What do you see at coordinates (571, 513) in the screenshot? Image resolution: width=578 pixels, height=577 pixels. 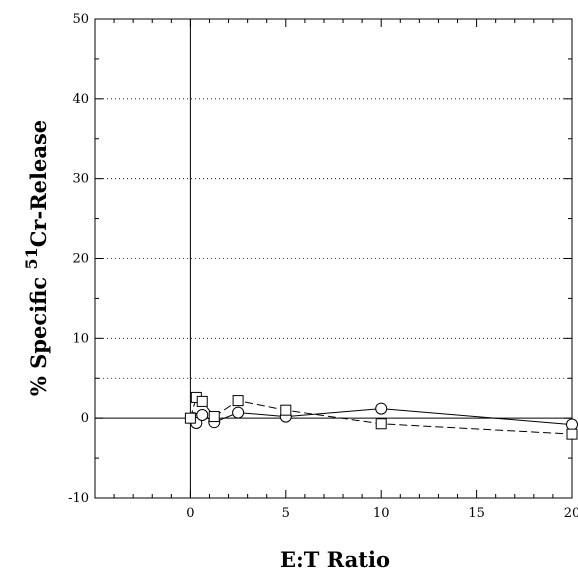 I see `x-tick-label: 20` at bounding box center [571, 513].